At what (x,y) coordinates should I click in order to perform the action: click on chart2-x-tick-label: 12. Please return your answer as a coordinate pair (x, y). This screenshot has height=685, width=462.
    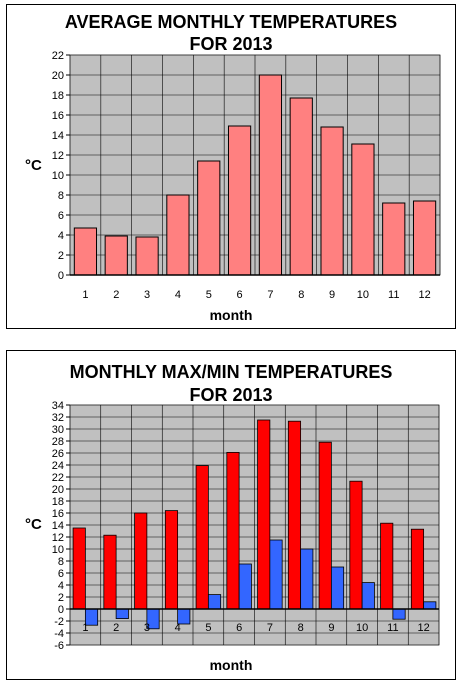
    Looking at the image, I should click on (424, 628).